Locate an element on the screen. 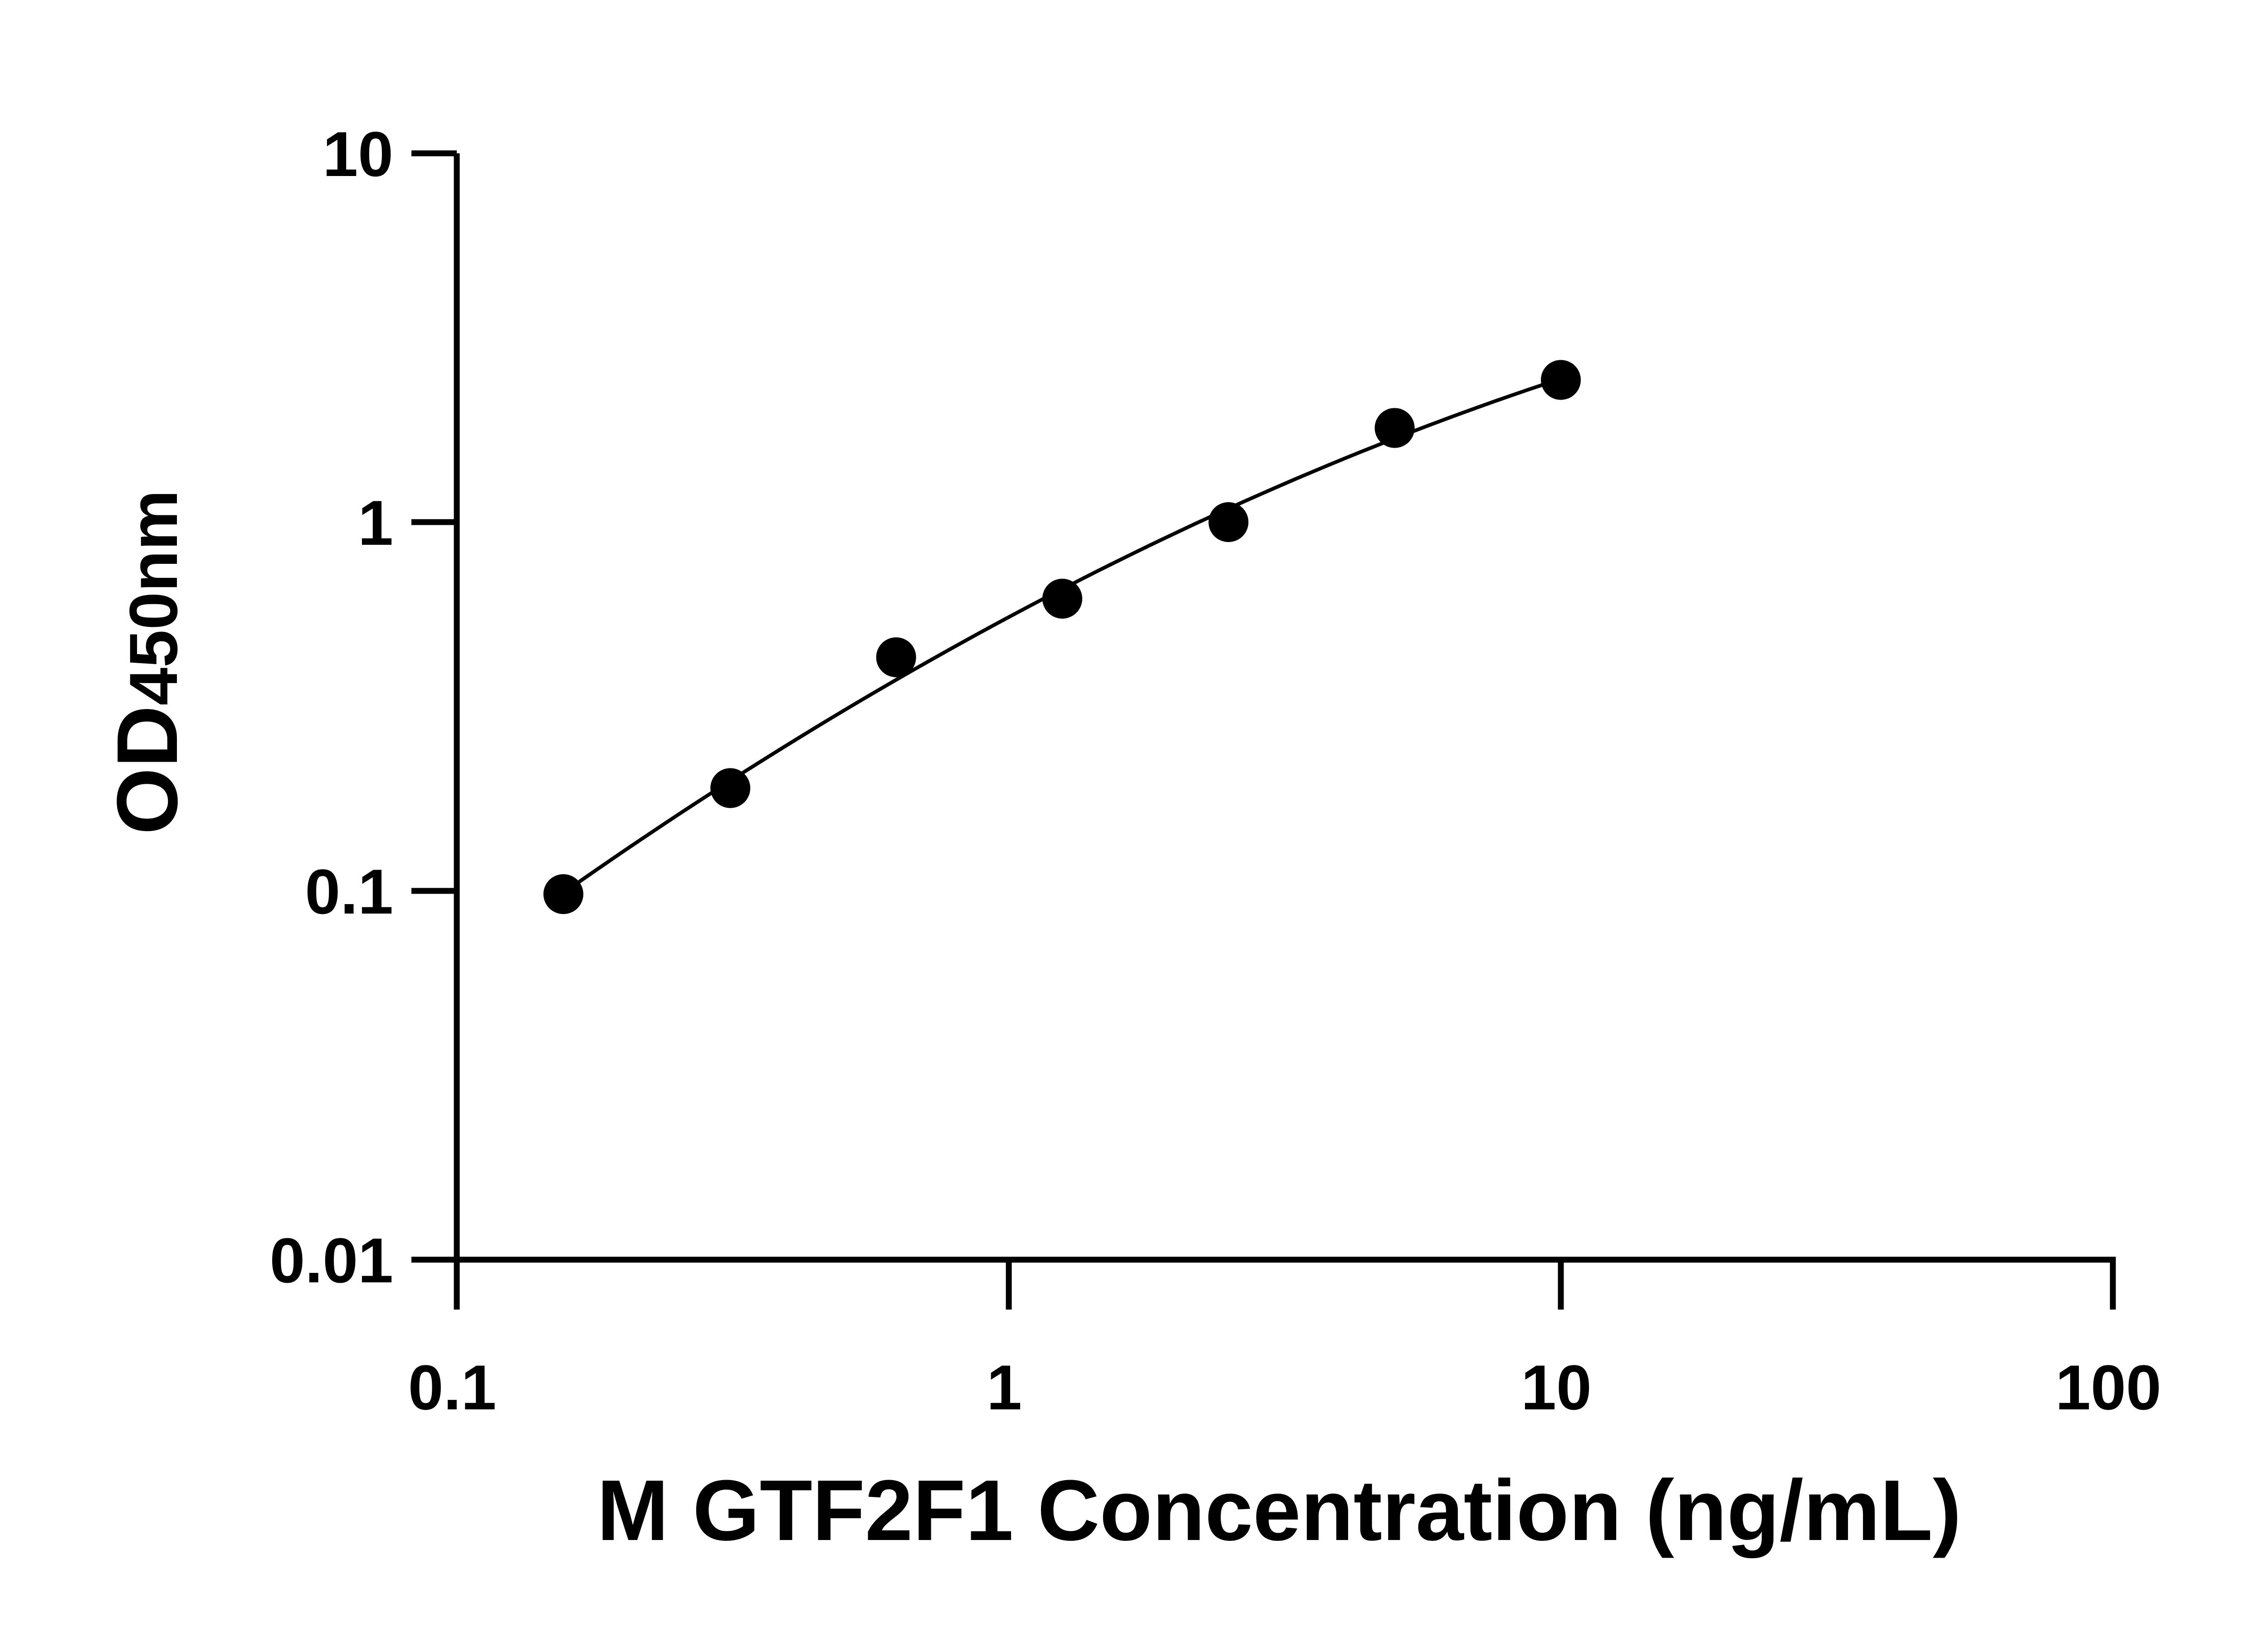 This screenshot has height=1633, width=2268. fit-curve is located at coordinates (1062, 636).